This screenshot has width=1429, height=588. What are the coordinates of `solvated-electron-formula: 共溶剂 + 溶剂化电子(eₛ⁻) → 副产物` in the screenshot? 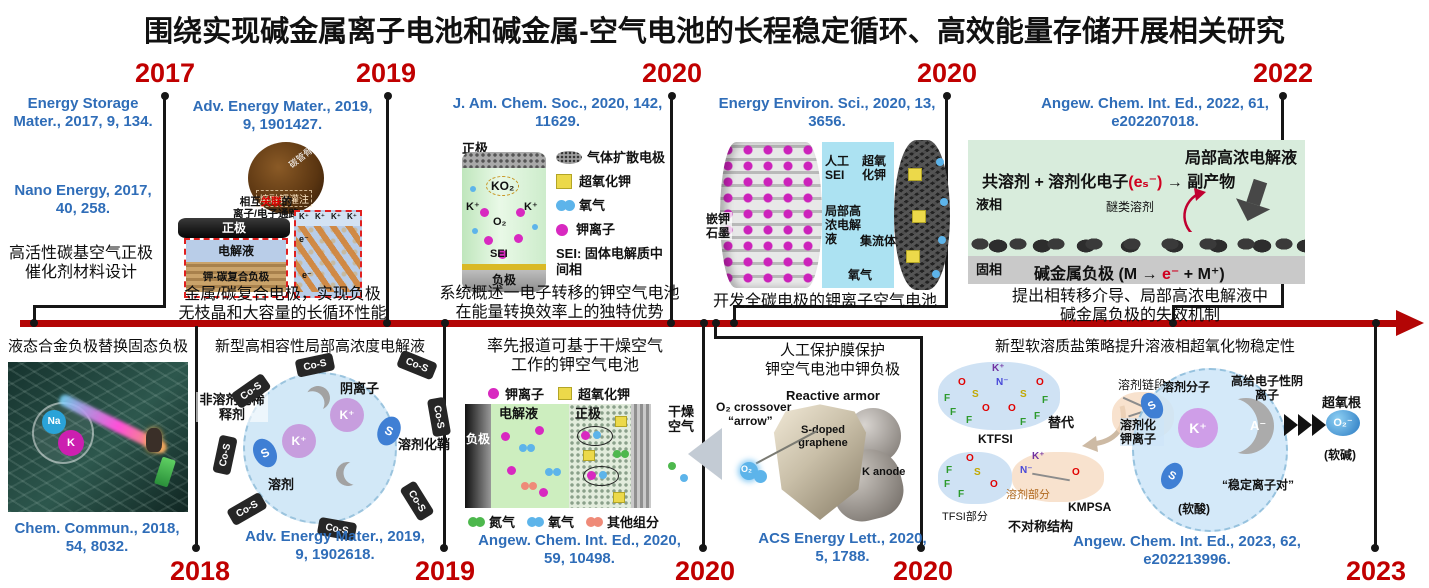 It's located at (1108, 180).